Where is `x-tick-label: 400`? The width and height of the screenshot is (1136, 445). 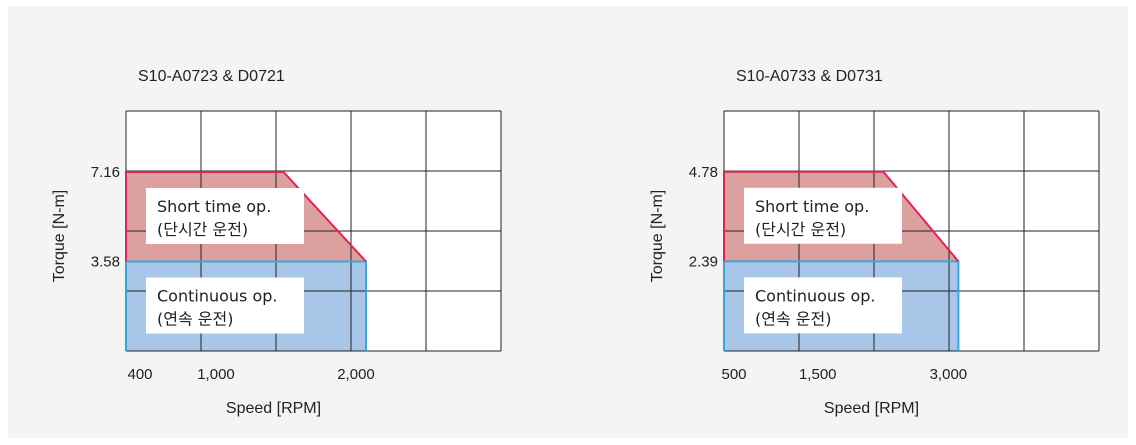 x-tick-label: 400 is located at coordinates (139, 374).